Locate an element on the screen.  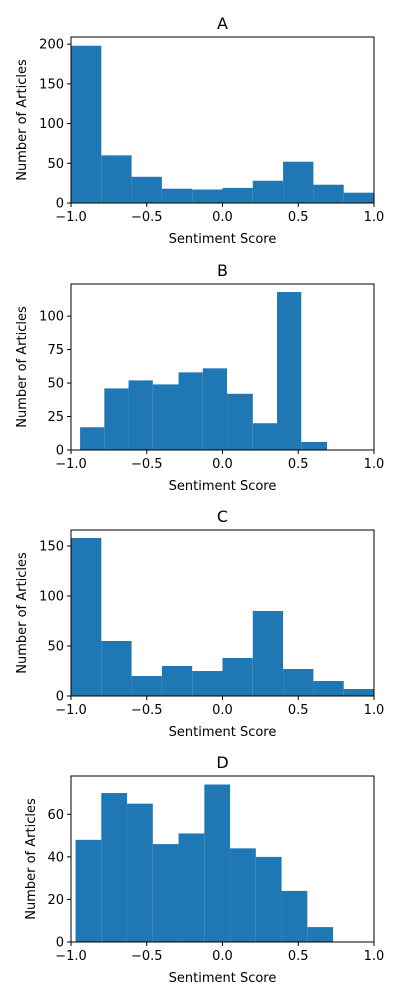
y-tick-label: 20 is located at coordinates (55, 900).